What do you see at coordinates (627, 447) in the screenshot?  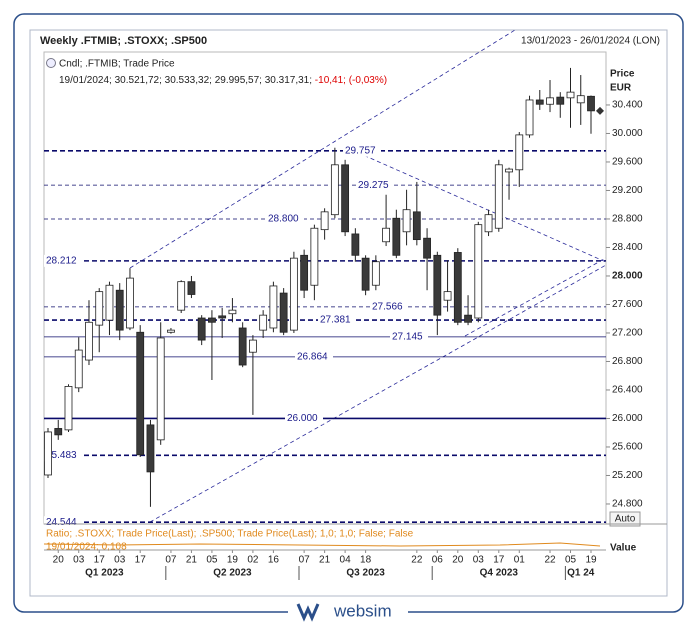 I see `y-tick-label: 25.600` at bounding box center [627, 447].